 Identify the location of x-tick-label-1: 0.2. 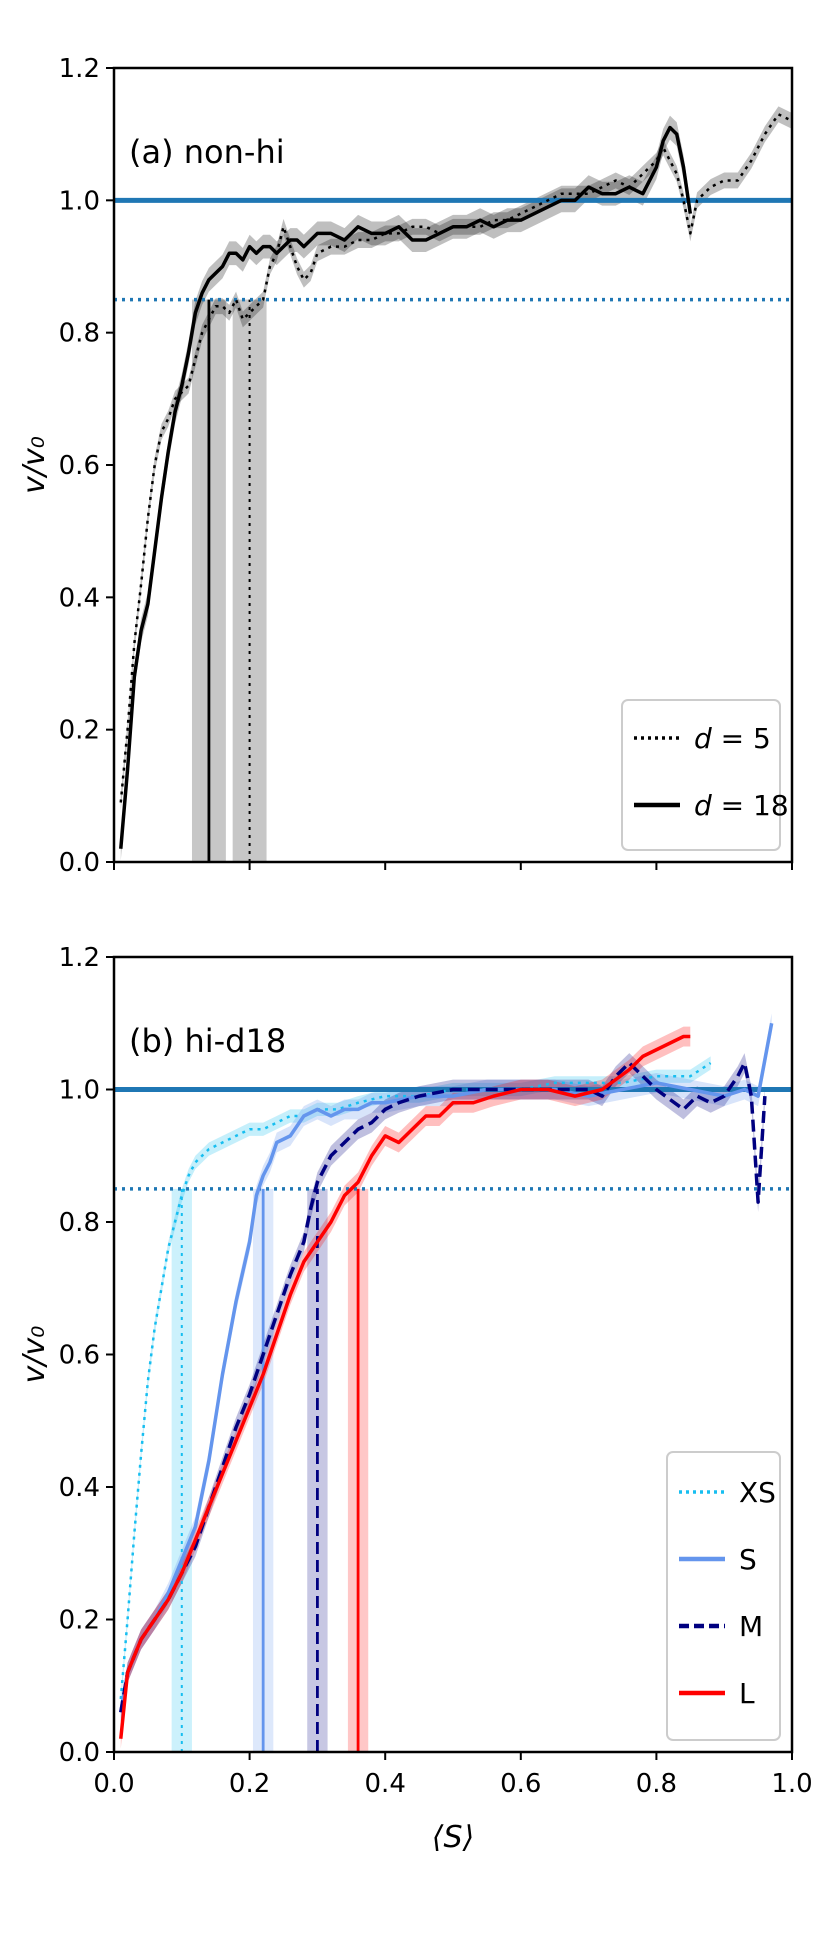
(249, 1784).